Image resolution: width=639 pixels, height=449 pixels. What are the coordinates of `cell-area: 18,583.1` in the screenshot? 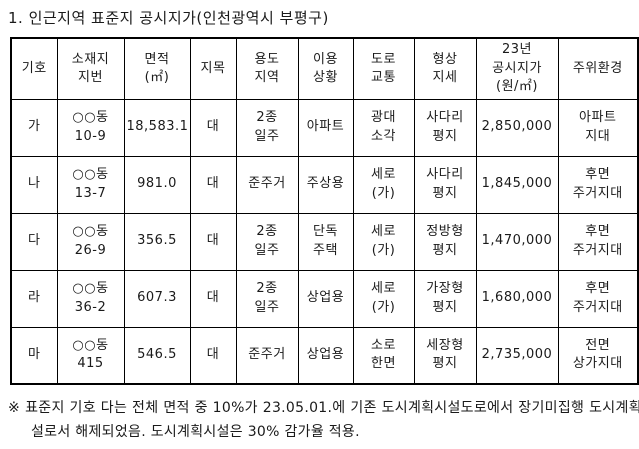 It's located at (157, 127).